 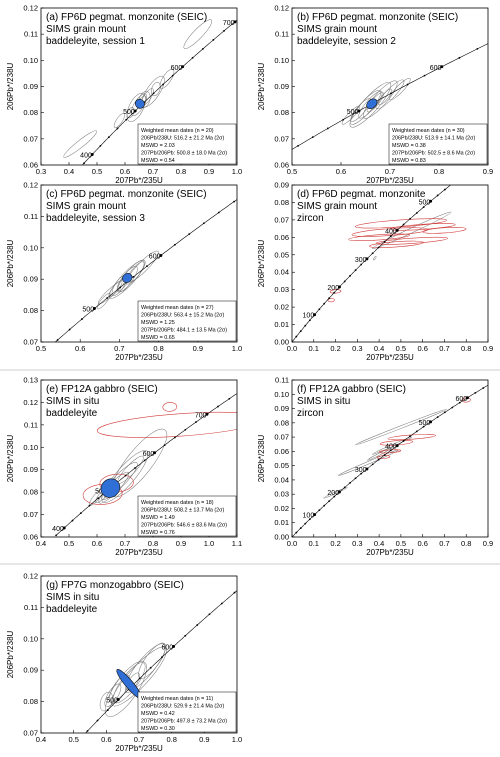 I want to click on weighted-mean-ellipse, so click(x=372, y=104).